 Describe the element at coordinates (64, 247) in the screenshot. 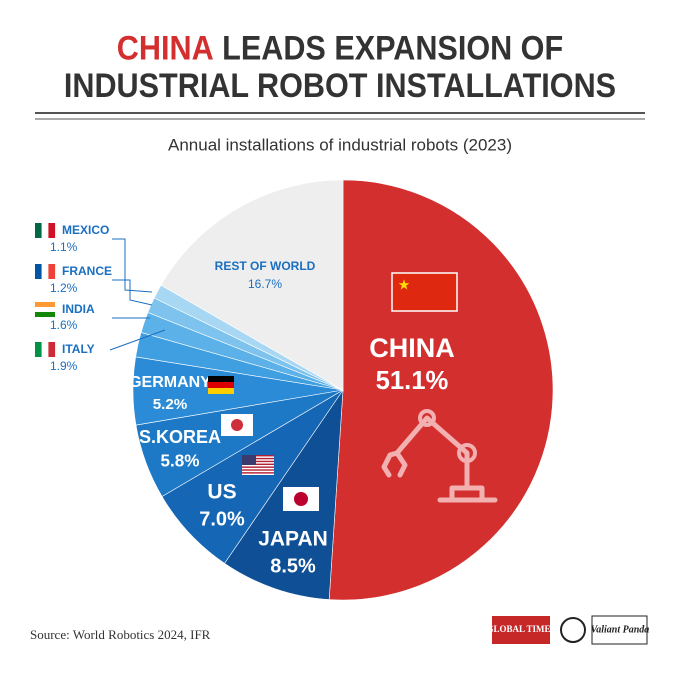

I see `value-label: 1.1%` at that location.